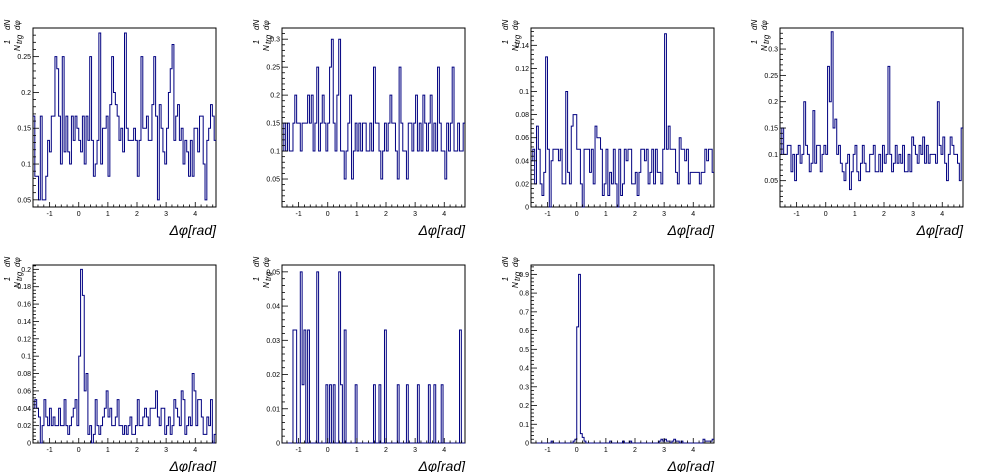 The height and width of the screenshot is (472, 996). Describe the element at coordinates (524, 369) in the screenshot. I see `y-tick-label: 0.4` at that location.